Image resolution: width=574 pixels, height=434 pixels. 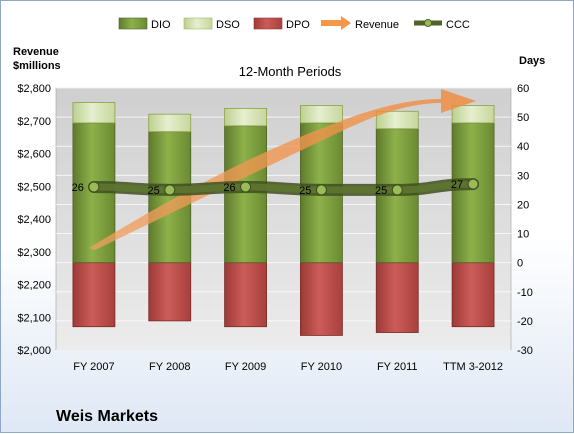 What do you see at coordinates (34, 253) in the screenshot?
I see `left-tick-label: $2,300` at bounding box center [34, 253].